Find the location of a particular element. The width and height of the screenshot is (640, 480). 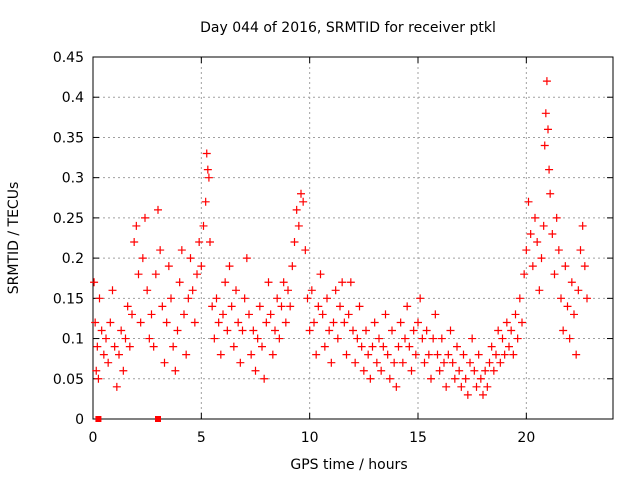

x-tick-label: 20 is located at coordinates (526, 438).